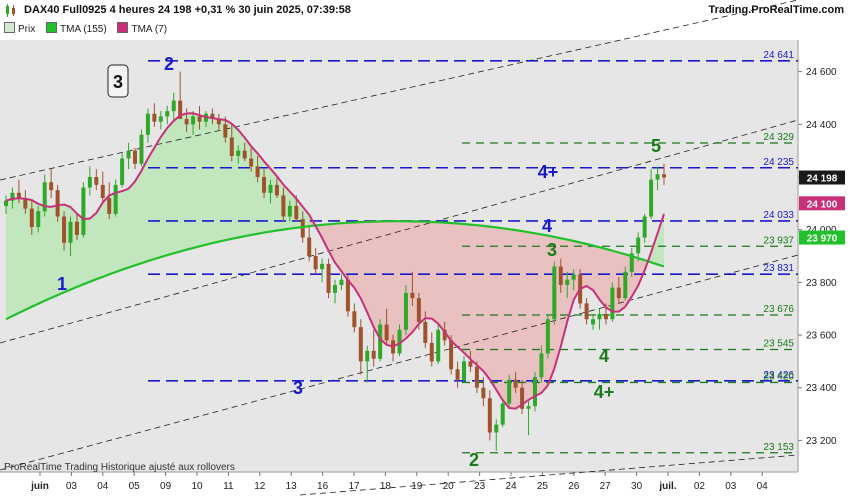 The width and height of the screenshot is (850, 500). What do you see at coordinates (76, 28) in the screenshot?
I see `legend-item-tma155: TMA (155)` at bounding box center [76, 28].